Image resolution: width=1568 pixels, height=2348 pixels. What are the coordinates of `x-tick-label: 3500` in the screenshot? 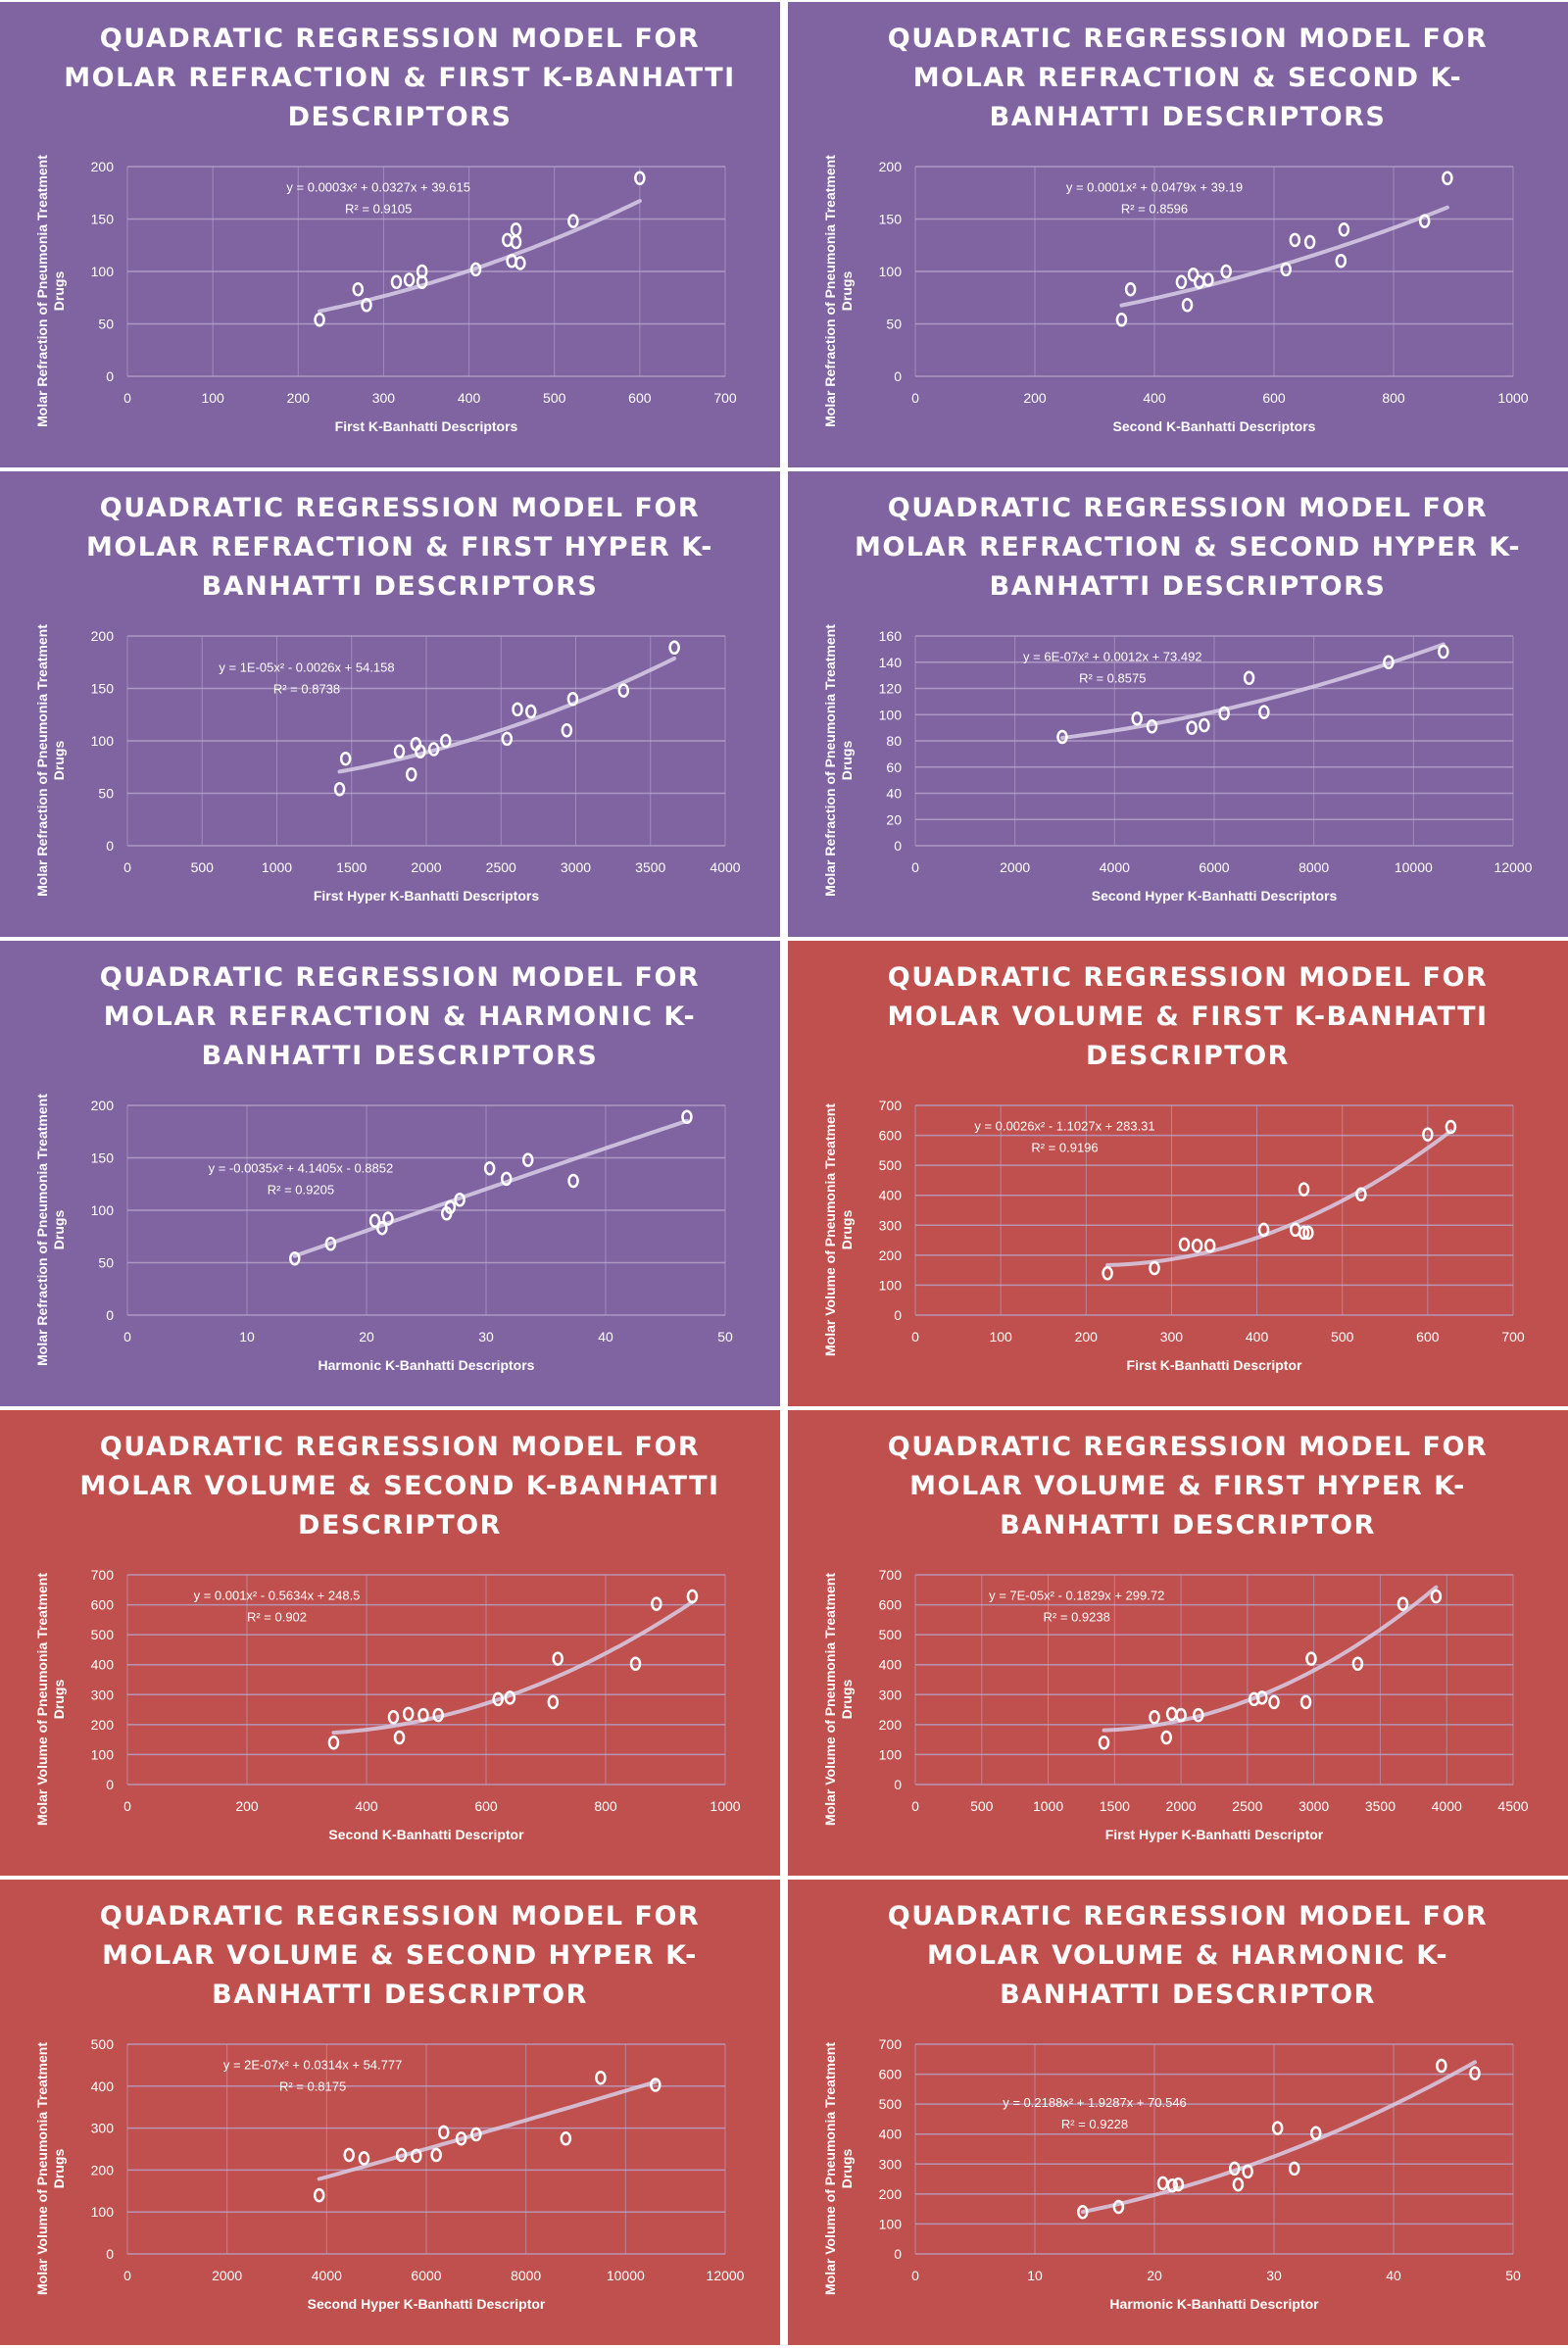 It's located at (1380, 1806).